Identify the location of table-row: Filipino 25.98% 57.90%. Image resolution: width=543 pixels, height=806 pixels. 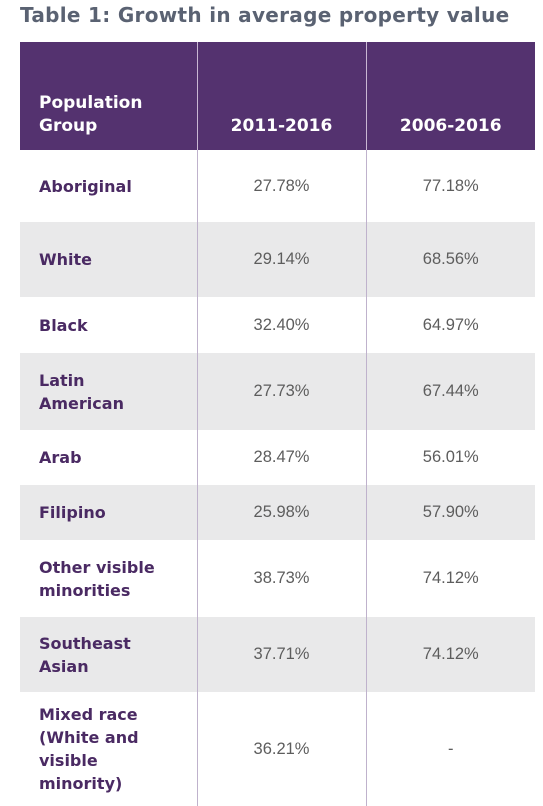
(277, 512).